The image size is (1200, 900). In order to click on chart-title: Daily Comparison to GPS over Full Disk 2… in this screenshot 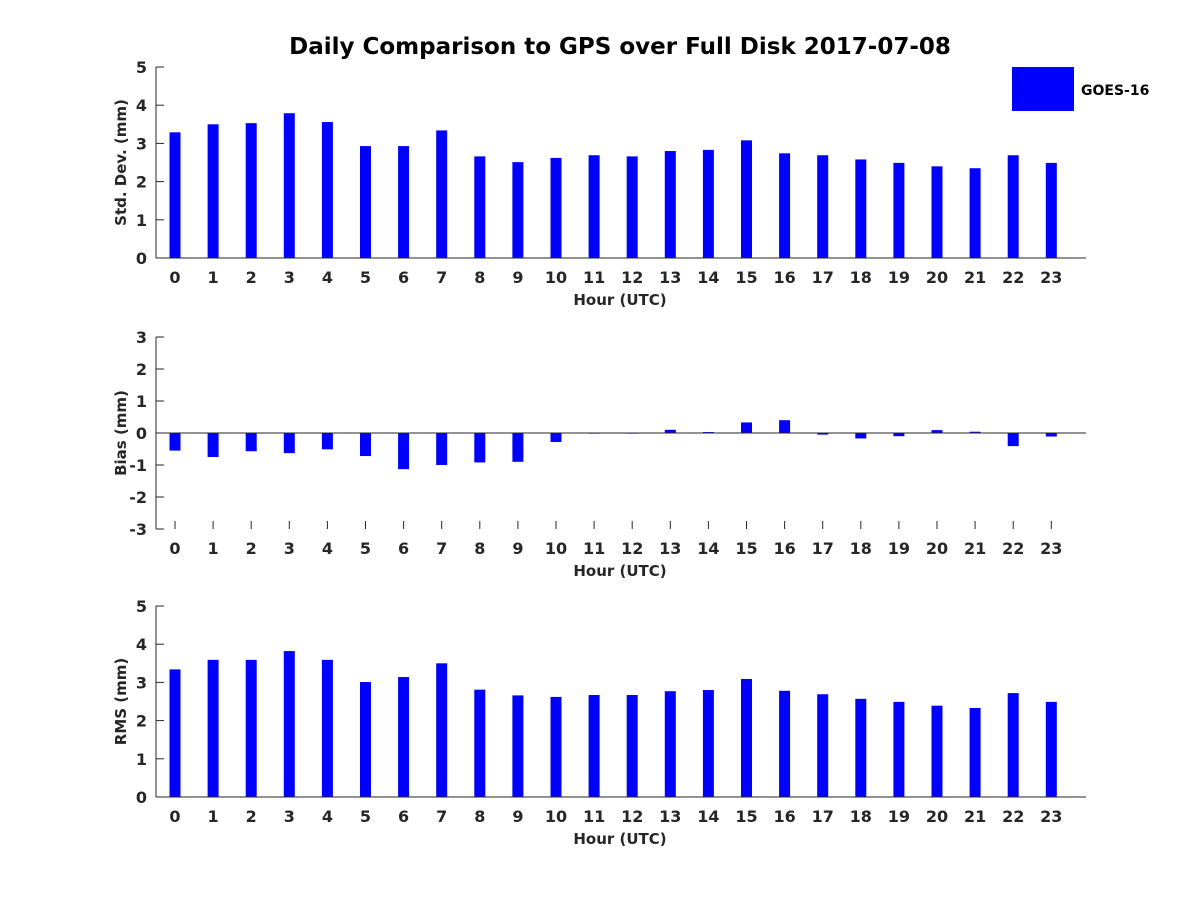, I will do `click(620, 47)`.